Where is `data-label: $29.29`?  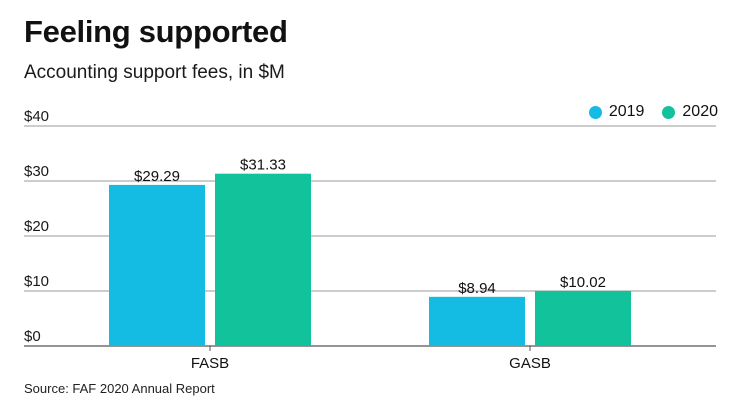
data-label: $29.29 is located at coordinates (157, 176).